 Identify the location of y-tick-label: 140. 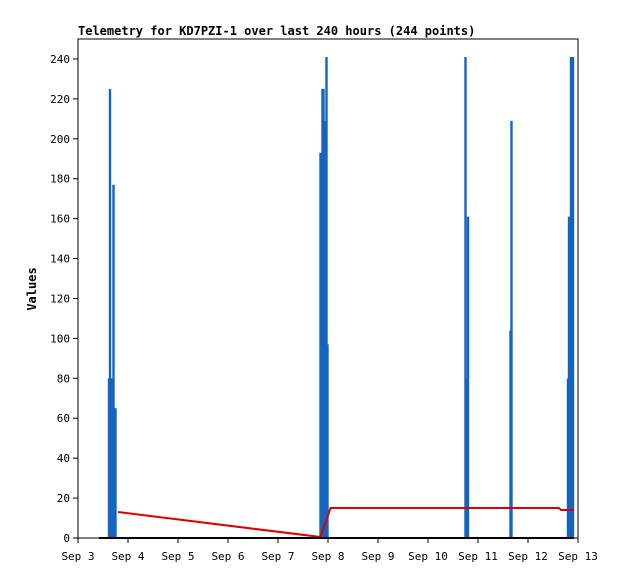
(60, 259).